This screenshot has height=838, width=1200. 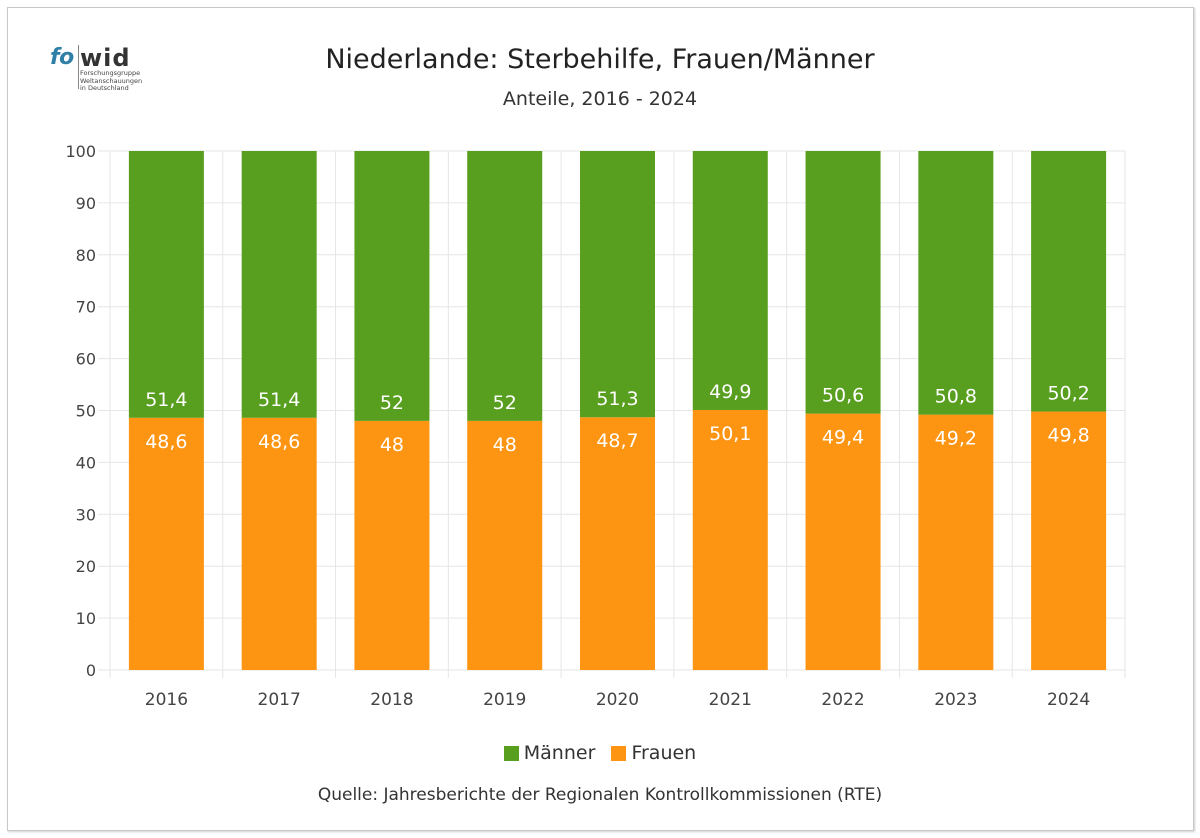 I want to click on legend-item-maenner: Männer, so click(x=549, y=753).